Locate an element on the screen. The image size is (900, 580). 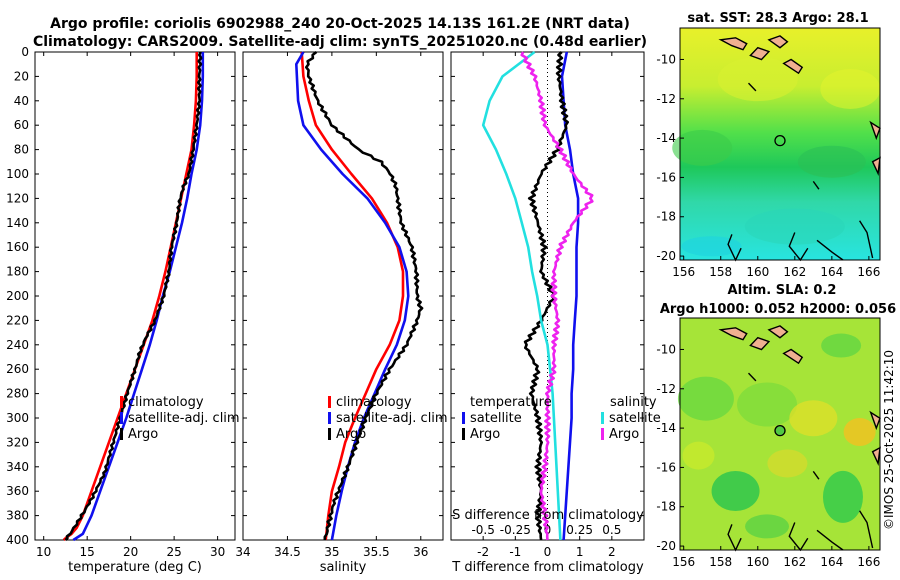
legend-swatch-satellite-adj is located at coordinates (329, 418).